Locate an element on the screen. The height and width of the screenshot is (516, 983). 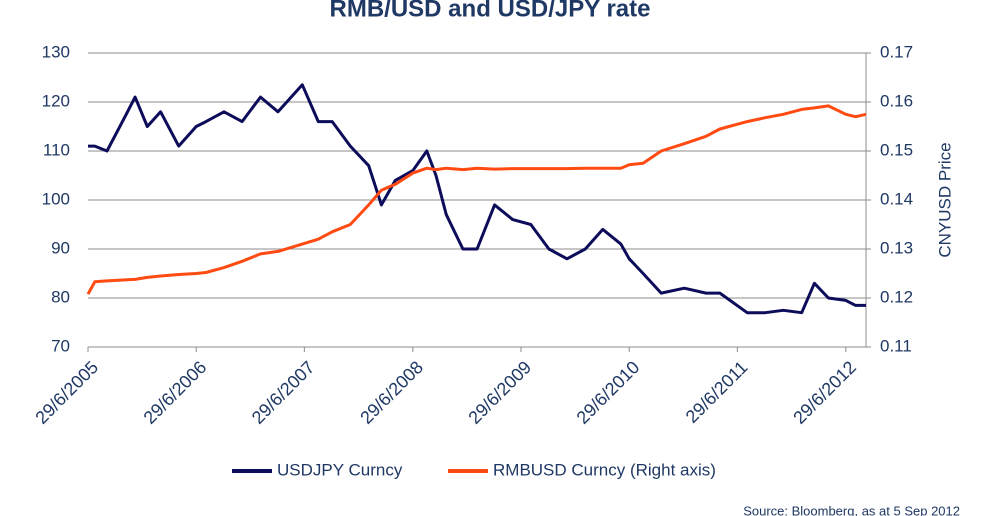
y2-axis-label: CNYUSD Price is located at coordinates (944, 199).